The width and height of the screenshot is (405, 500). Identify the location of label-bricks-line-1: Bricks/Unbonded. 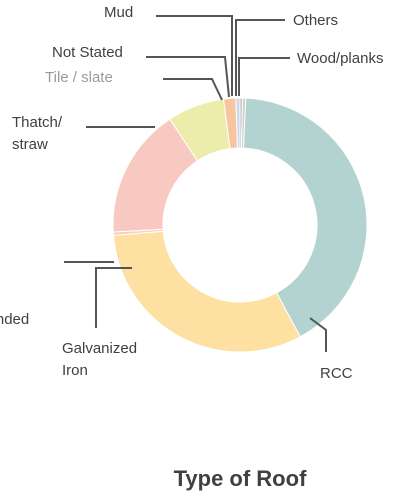
(14, 319).